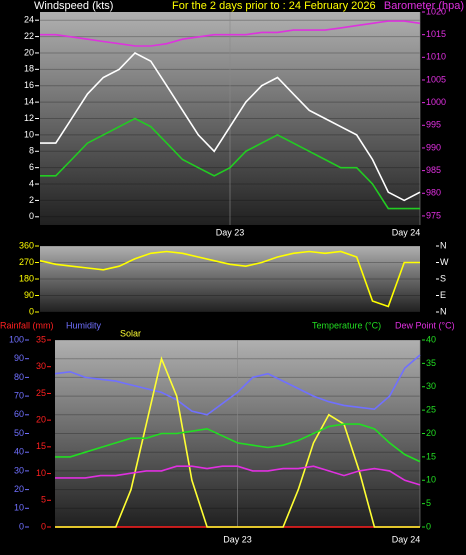  What do you see at coordinates (41, 473) in the screenshot?
I see `y3ticks-label: 10` at bounding box center [41, 473].